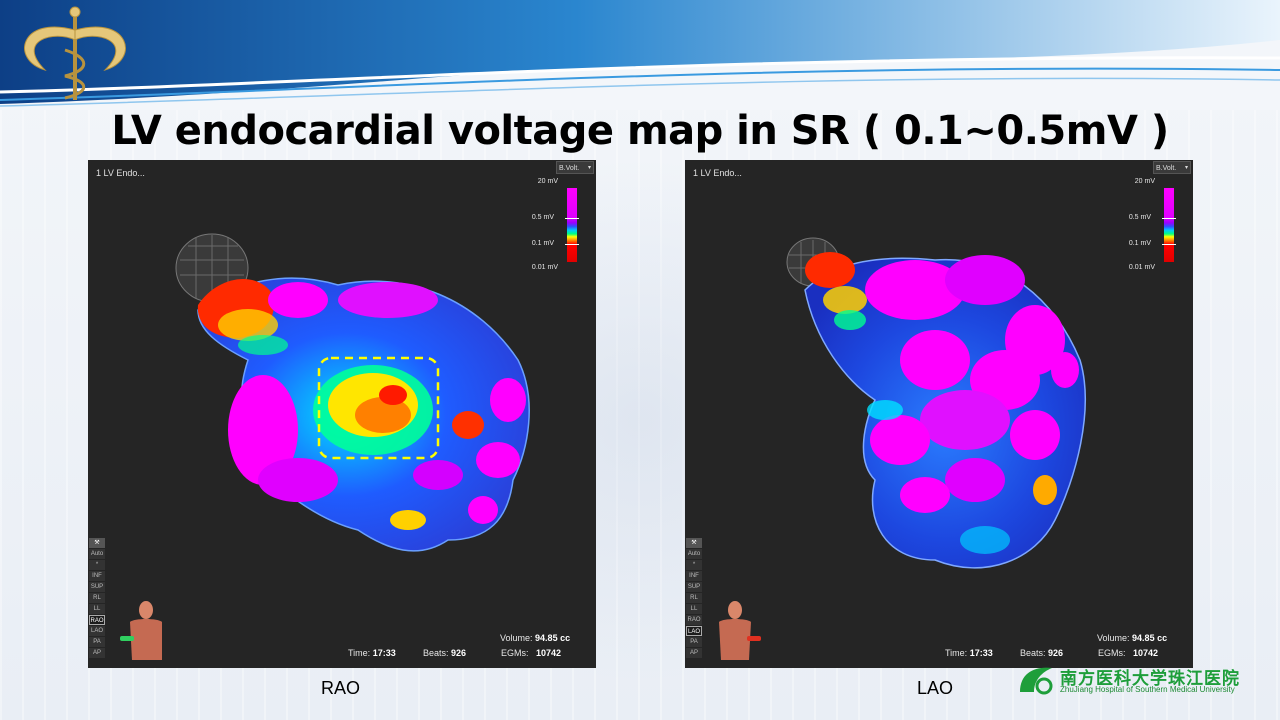 The image size is (1280, 720). I want to click on hospital-name-cn: 南方医科大学珠江医院, so click(1150, 679).